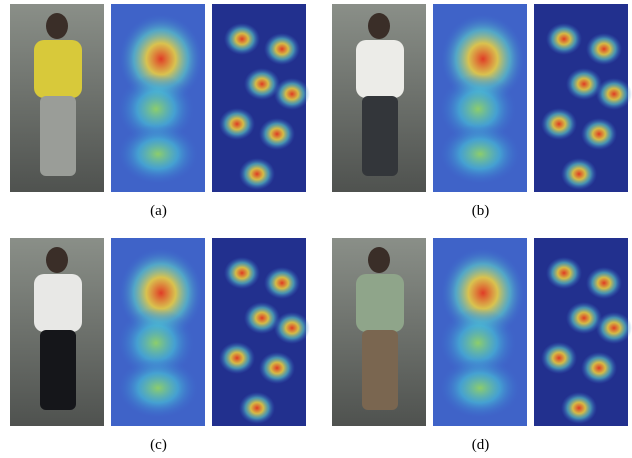  I want to click on caption: (b), so click(481, 211).